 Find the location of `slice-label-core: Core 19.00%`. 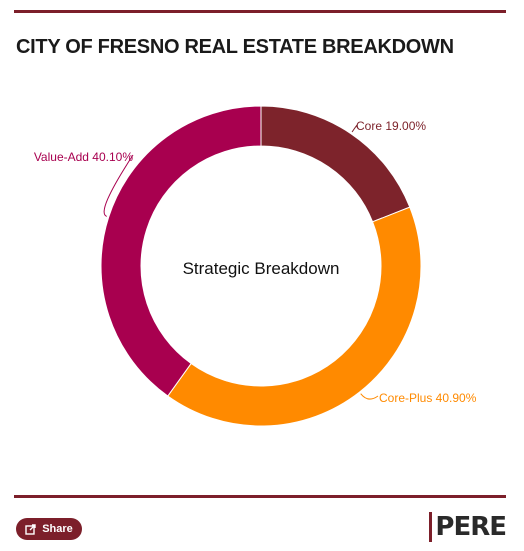

slice-label-core: Core 19.00% is located at coordinates (391, 126).